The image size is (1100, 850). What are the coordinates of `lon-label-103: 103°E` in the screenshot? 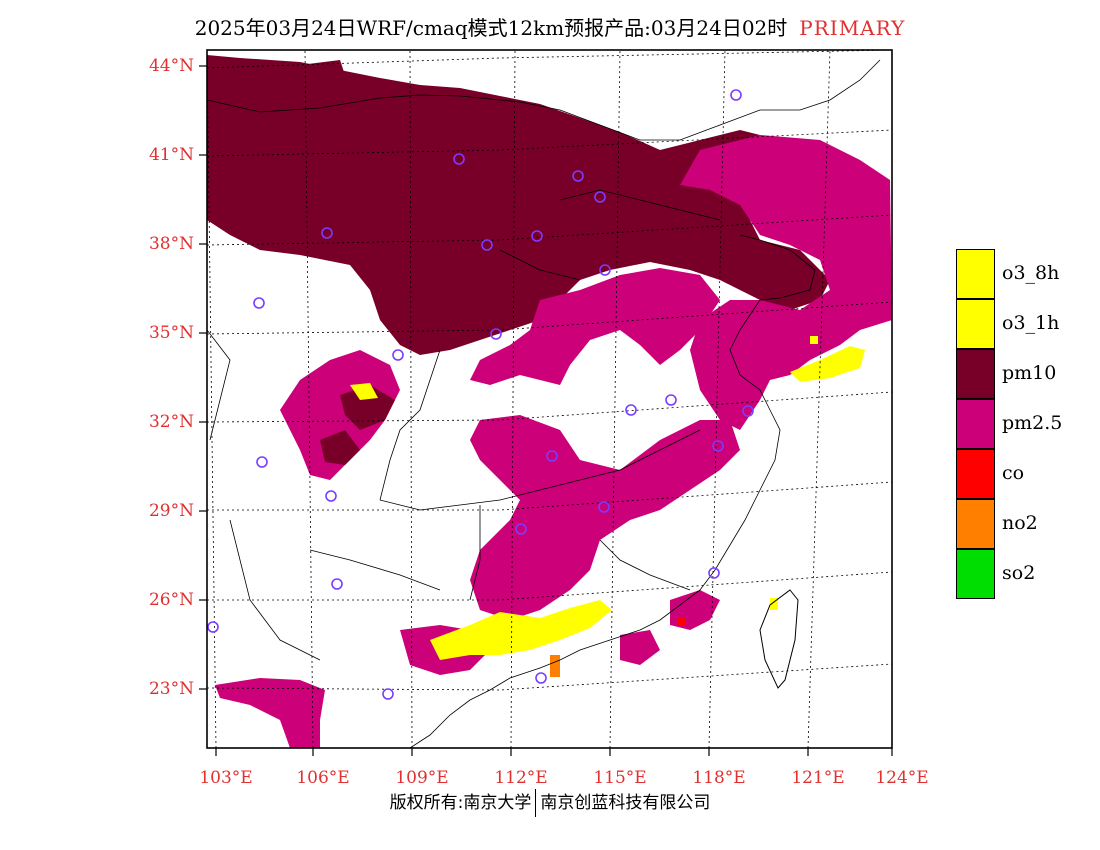 It's located at (226, 778).